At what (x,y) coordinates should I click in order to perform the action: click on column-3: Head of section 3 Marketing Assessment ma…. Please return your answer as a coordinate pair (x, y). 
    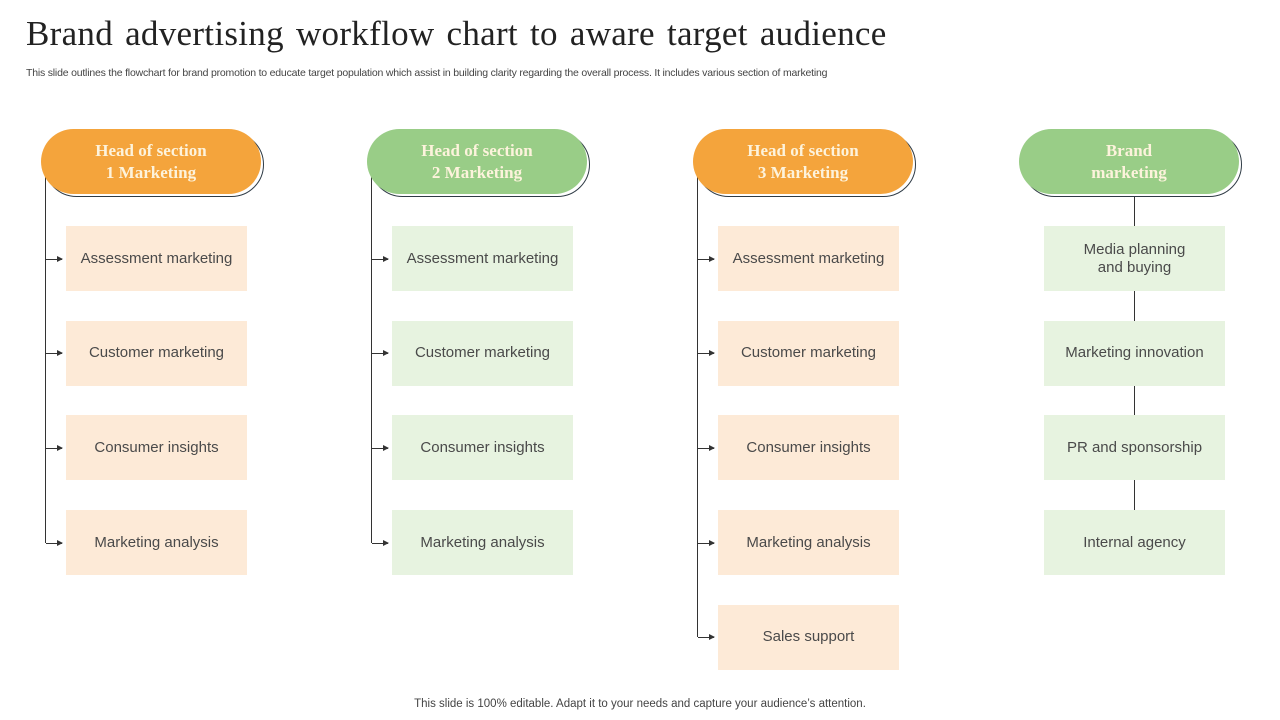
    Looking at the image, I should click on (813, 409).